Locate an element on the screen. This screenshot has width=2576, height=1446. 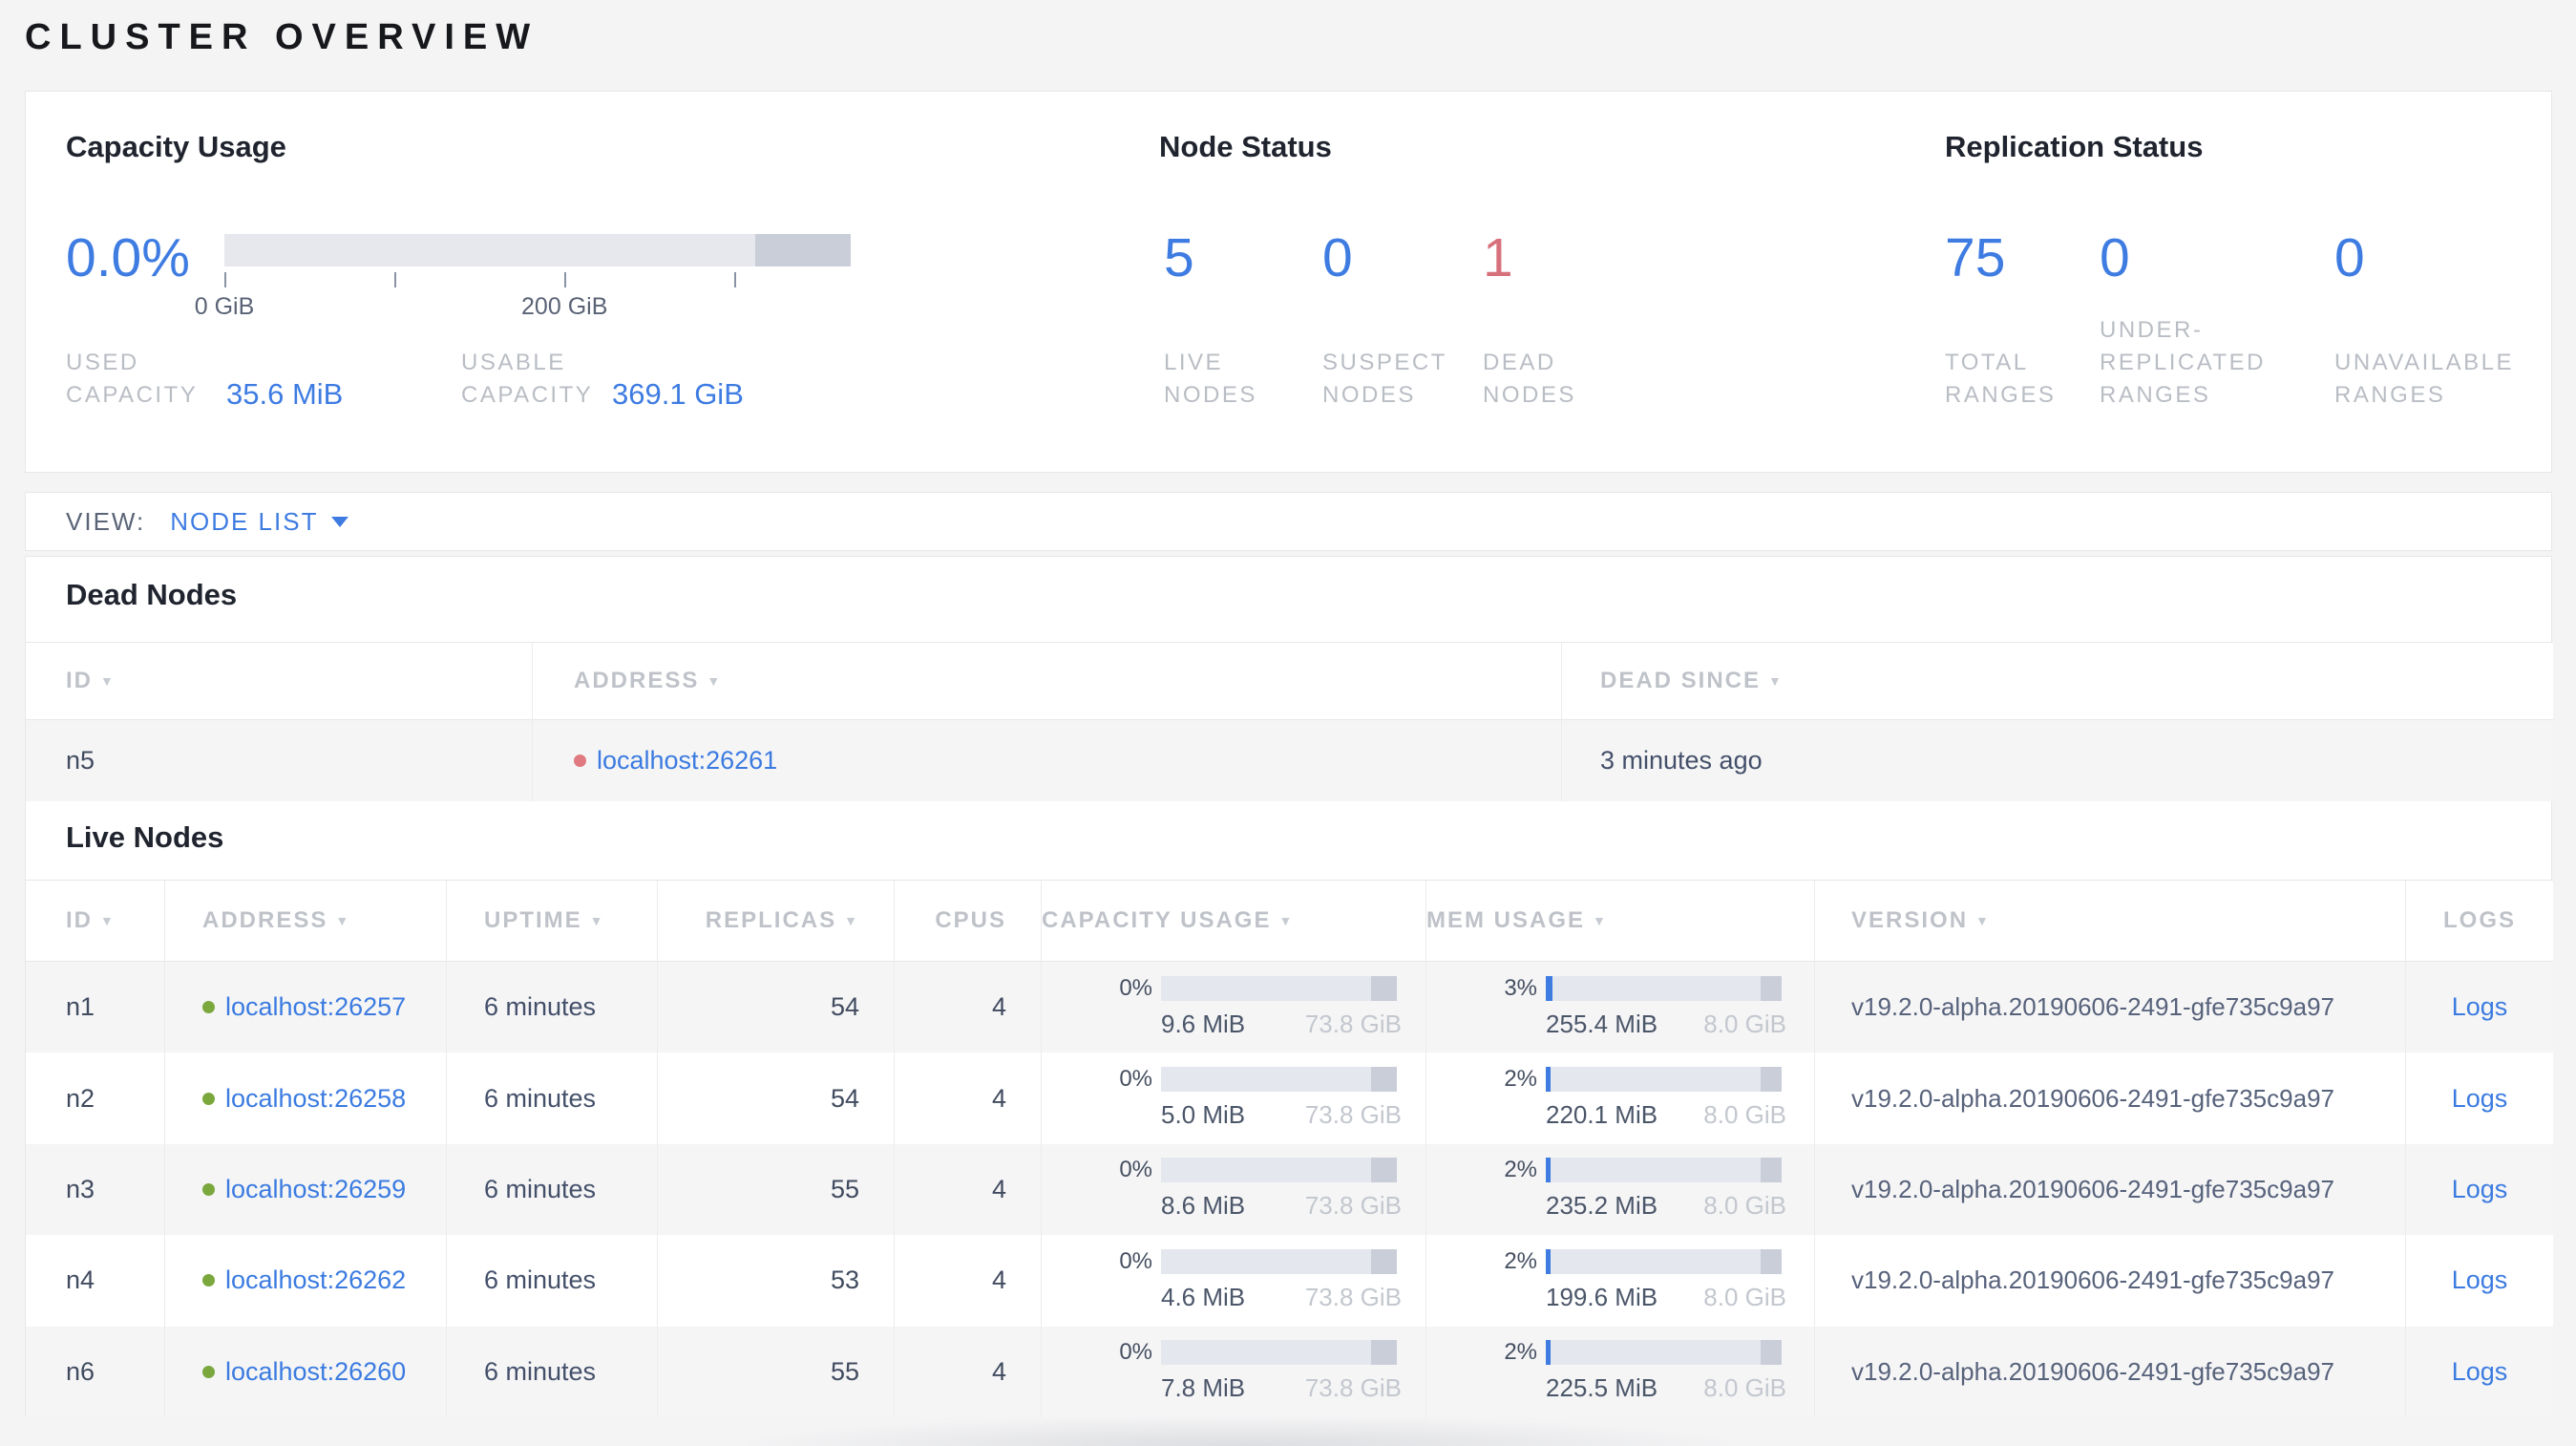
node-address-cell: localhost:26259 is located at coordinates (306, 1189).